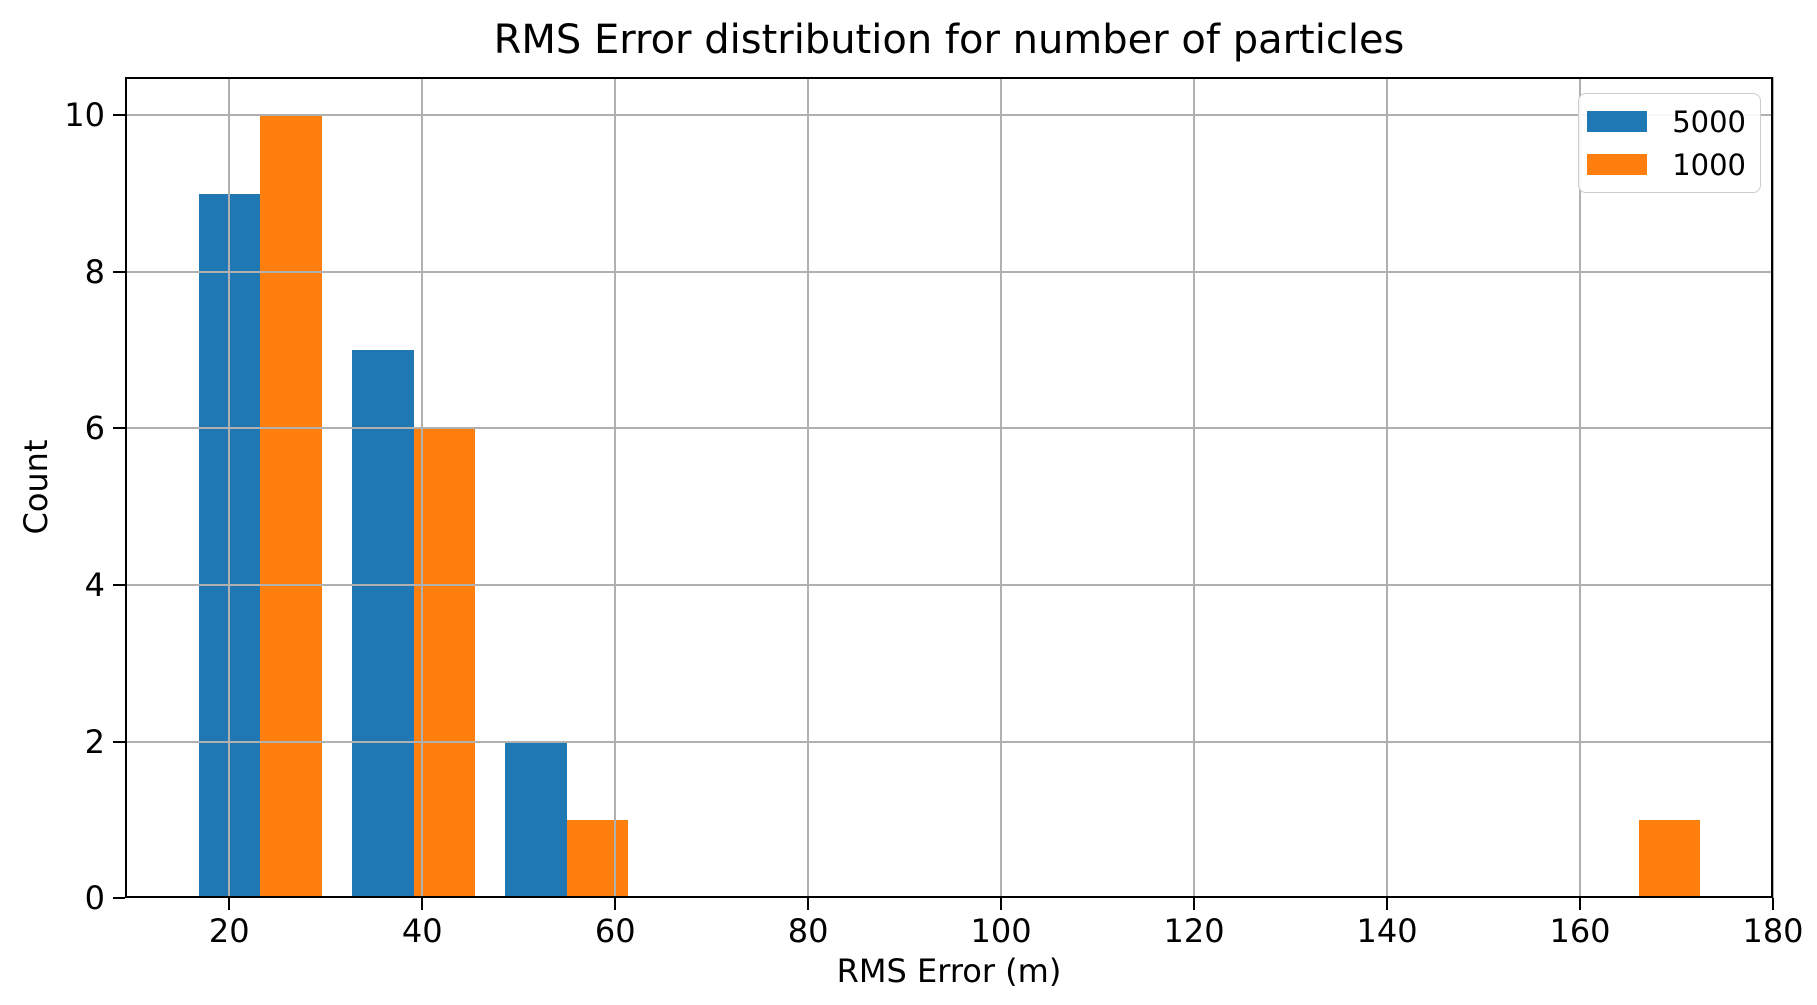 Image resolution: width=1817 pixels, height=1005 pixels. I want to click on bar-1000-bin10, so click(1669, 858).